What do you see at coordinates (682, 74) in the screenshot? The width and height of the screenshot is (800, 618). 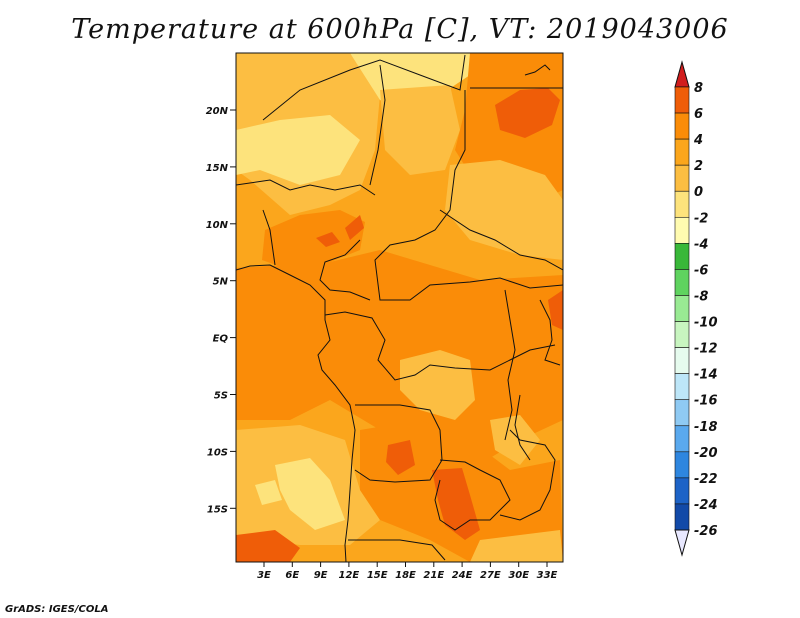 I see `colorbar-top-arrow` at bounding box center [682, 74].